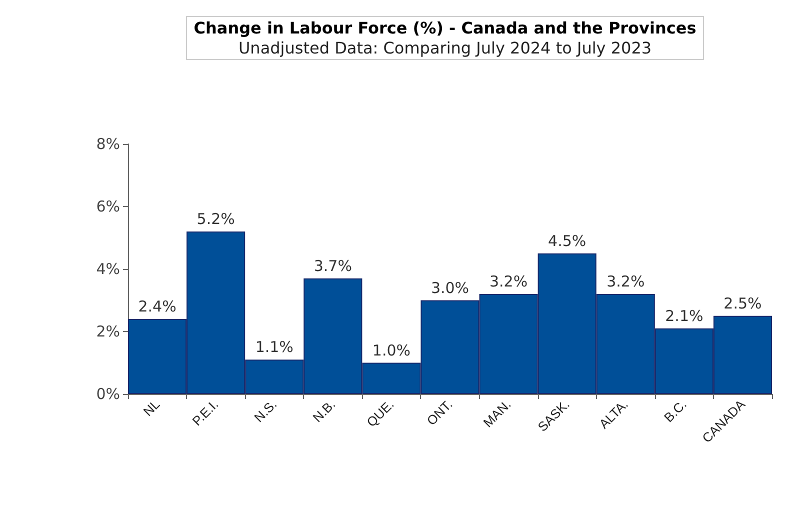 The width and height of the screenshot is (811, 512). I want to click on y-tick-label: 4%, so click(108, 269).